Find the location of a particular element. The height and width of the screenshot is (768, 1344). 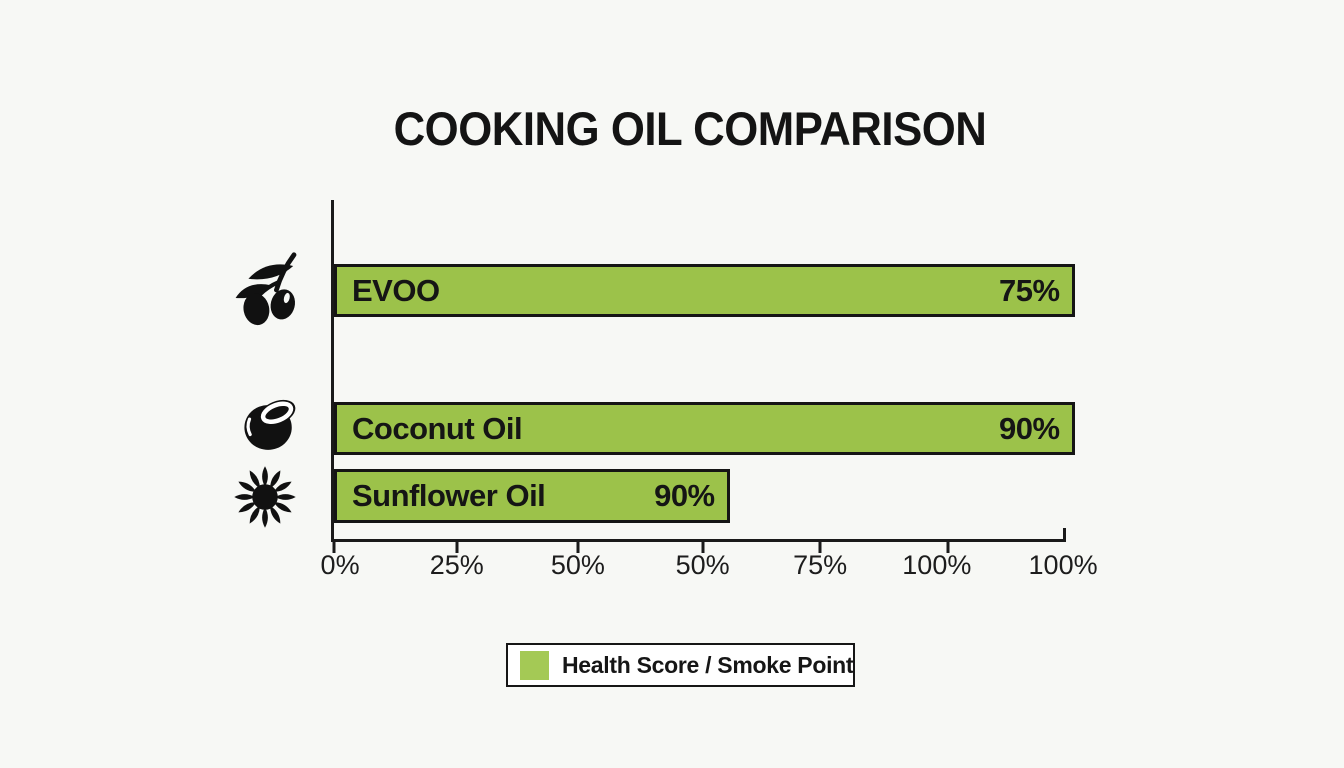

bar-label: Sunflower Oil is located at coordinates (449, 495).